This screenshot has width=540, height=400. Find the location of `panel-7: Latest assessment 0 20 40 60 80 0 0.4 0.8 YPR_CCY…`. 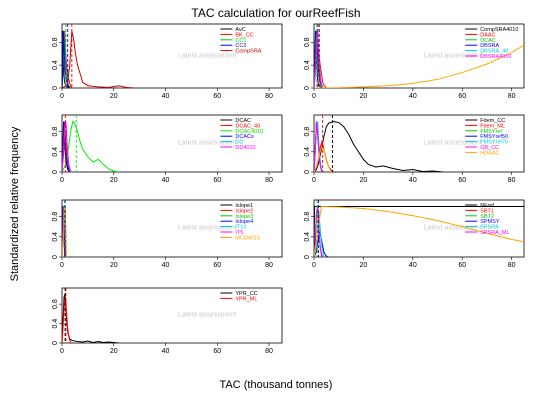

panel-7: Latest assessment 0 20 40 60 80 0 0.4 0.8 YPR_CCY… is located at coordinates (167, 321).